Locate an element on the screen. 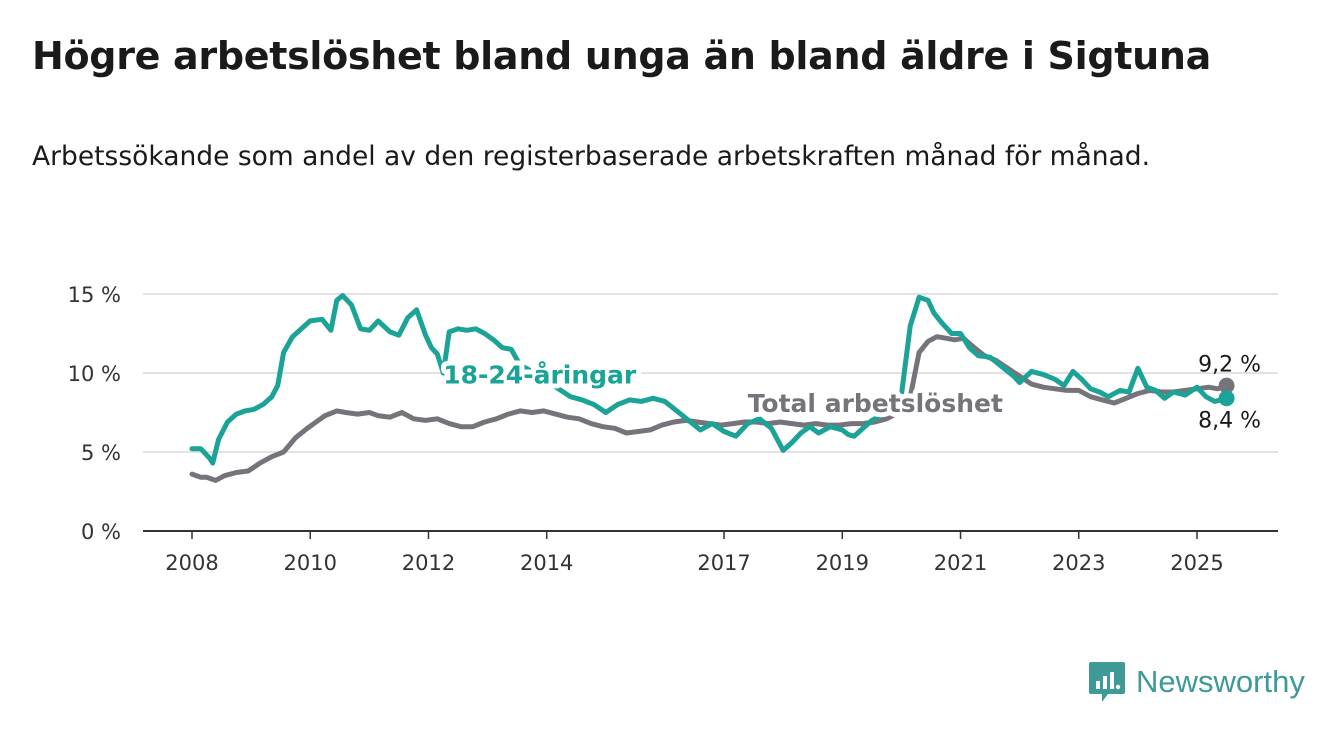  brand-name: Newsworthy is located at coordinates (1220, 681).